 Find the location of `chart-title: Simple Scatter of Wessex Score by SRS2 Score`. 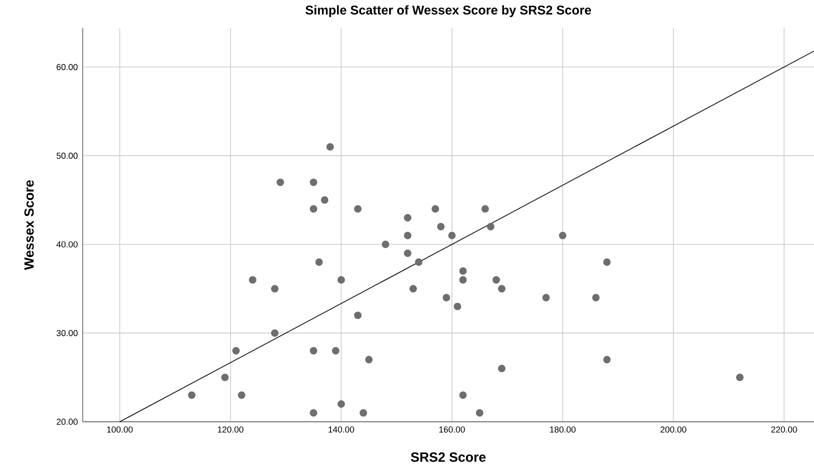

chart-title: Simple Scatter of Wessex Score by SRS2 Score is located at coordinates (449, 11).